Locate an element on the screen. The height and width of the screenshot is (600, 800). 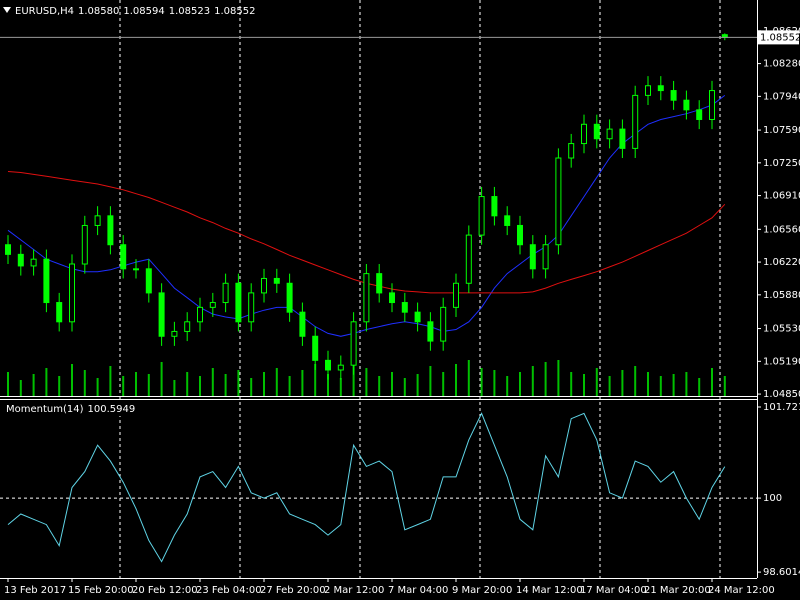
symbol: EURUSD,H4 is located at coordinates (44, 11).